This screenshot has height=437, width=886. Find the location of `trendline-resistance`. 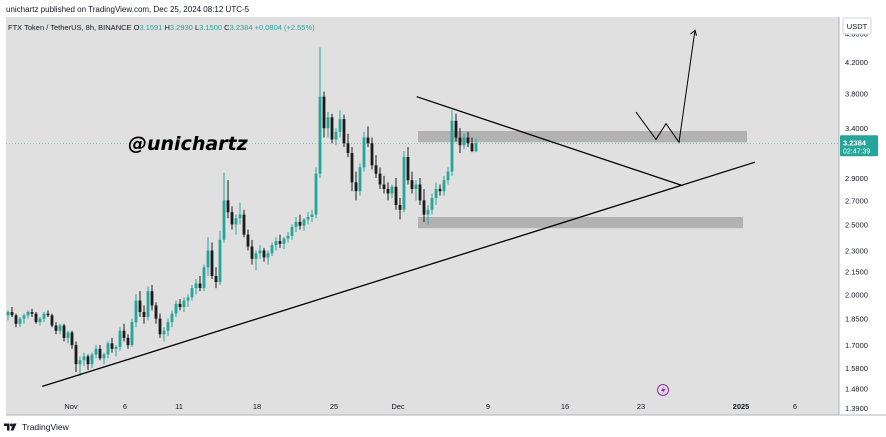

trendline-resistance is located at coordinates (549, 141).